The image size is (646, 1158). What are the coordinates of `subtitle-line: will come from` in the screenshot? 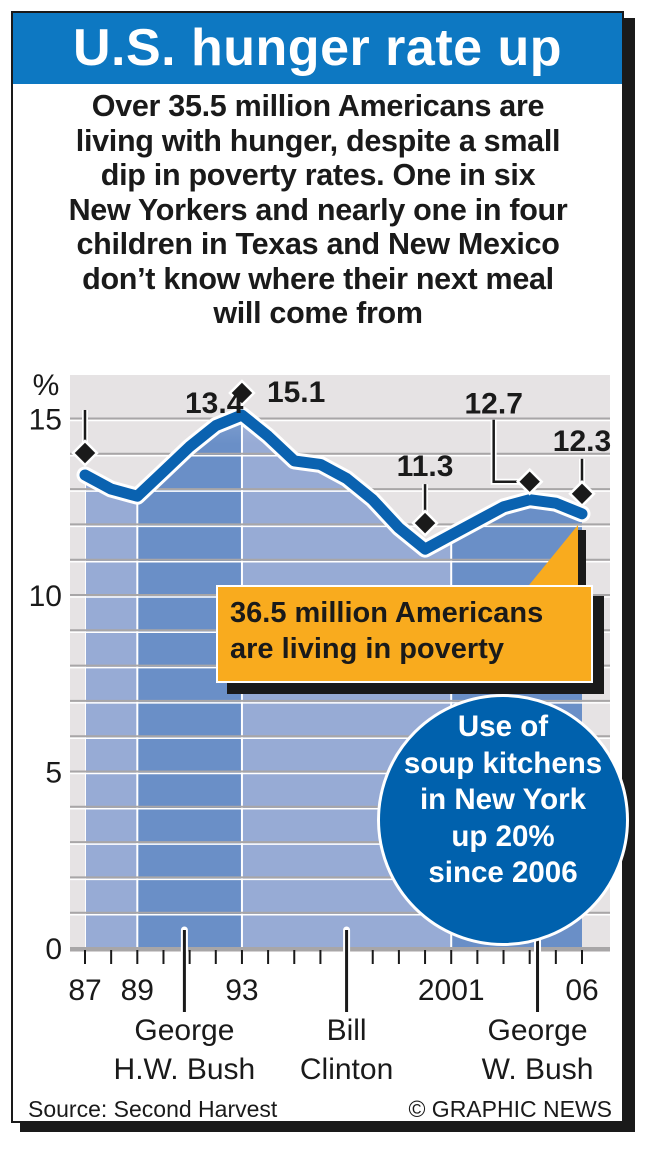 It's located at (318, 313).